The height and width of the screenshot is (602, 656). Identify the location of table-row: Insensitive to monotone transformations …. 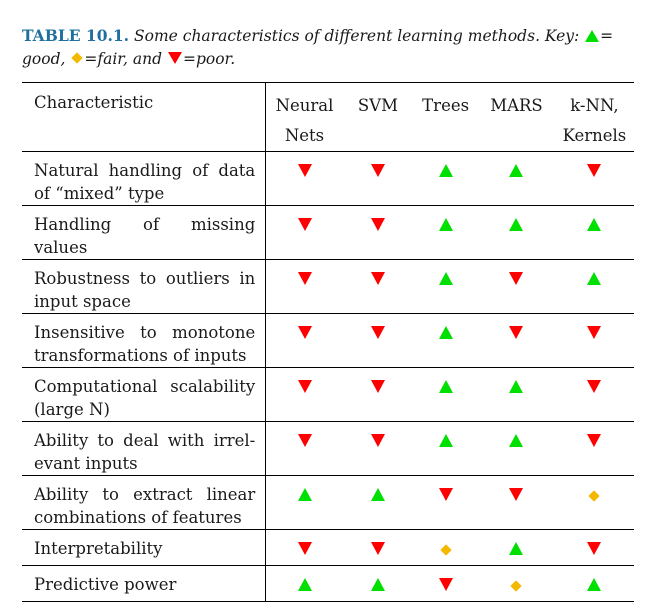
(328, 340).